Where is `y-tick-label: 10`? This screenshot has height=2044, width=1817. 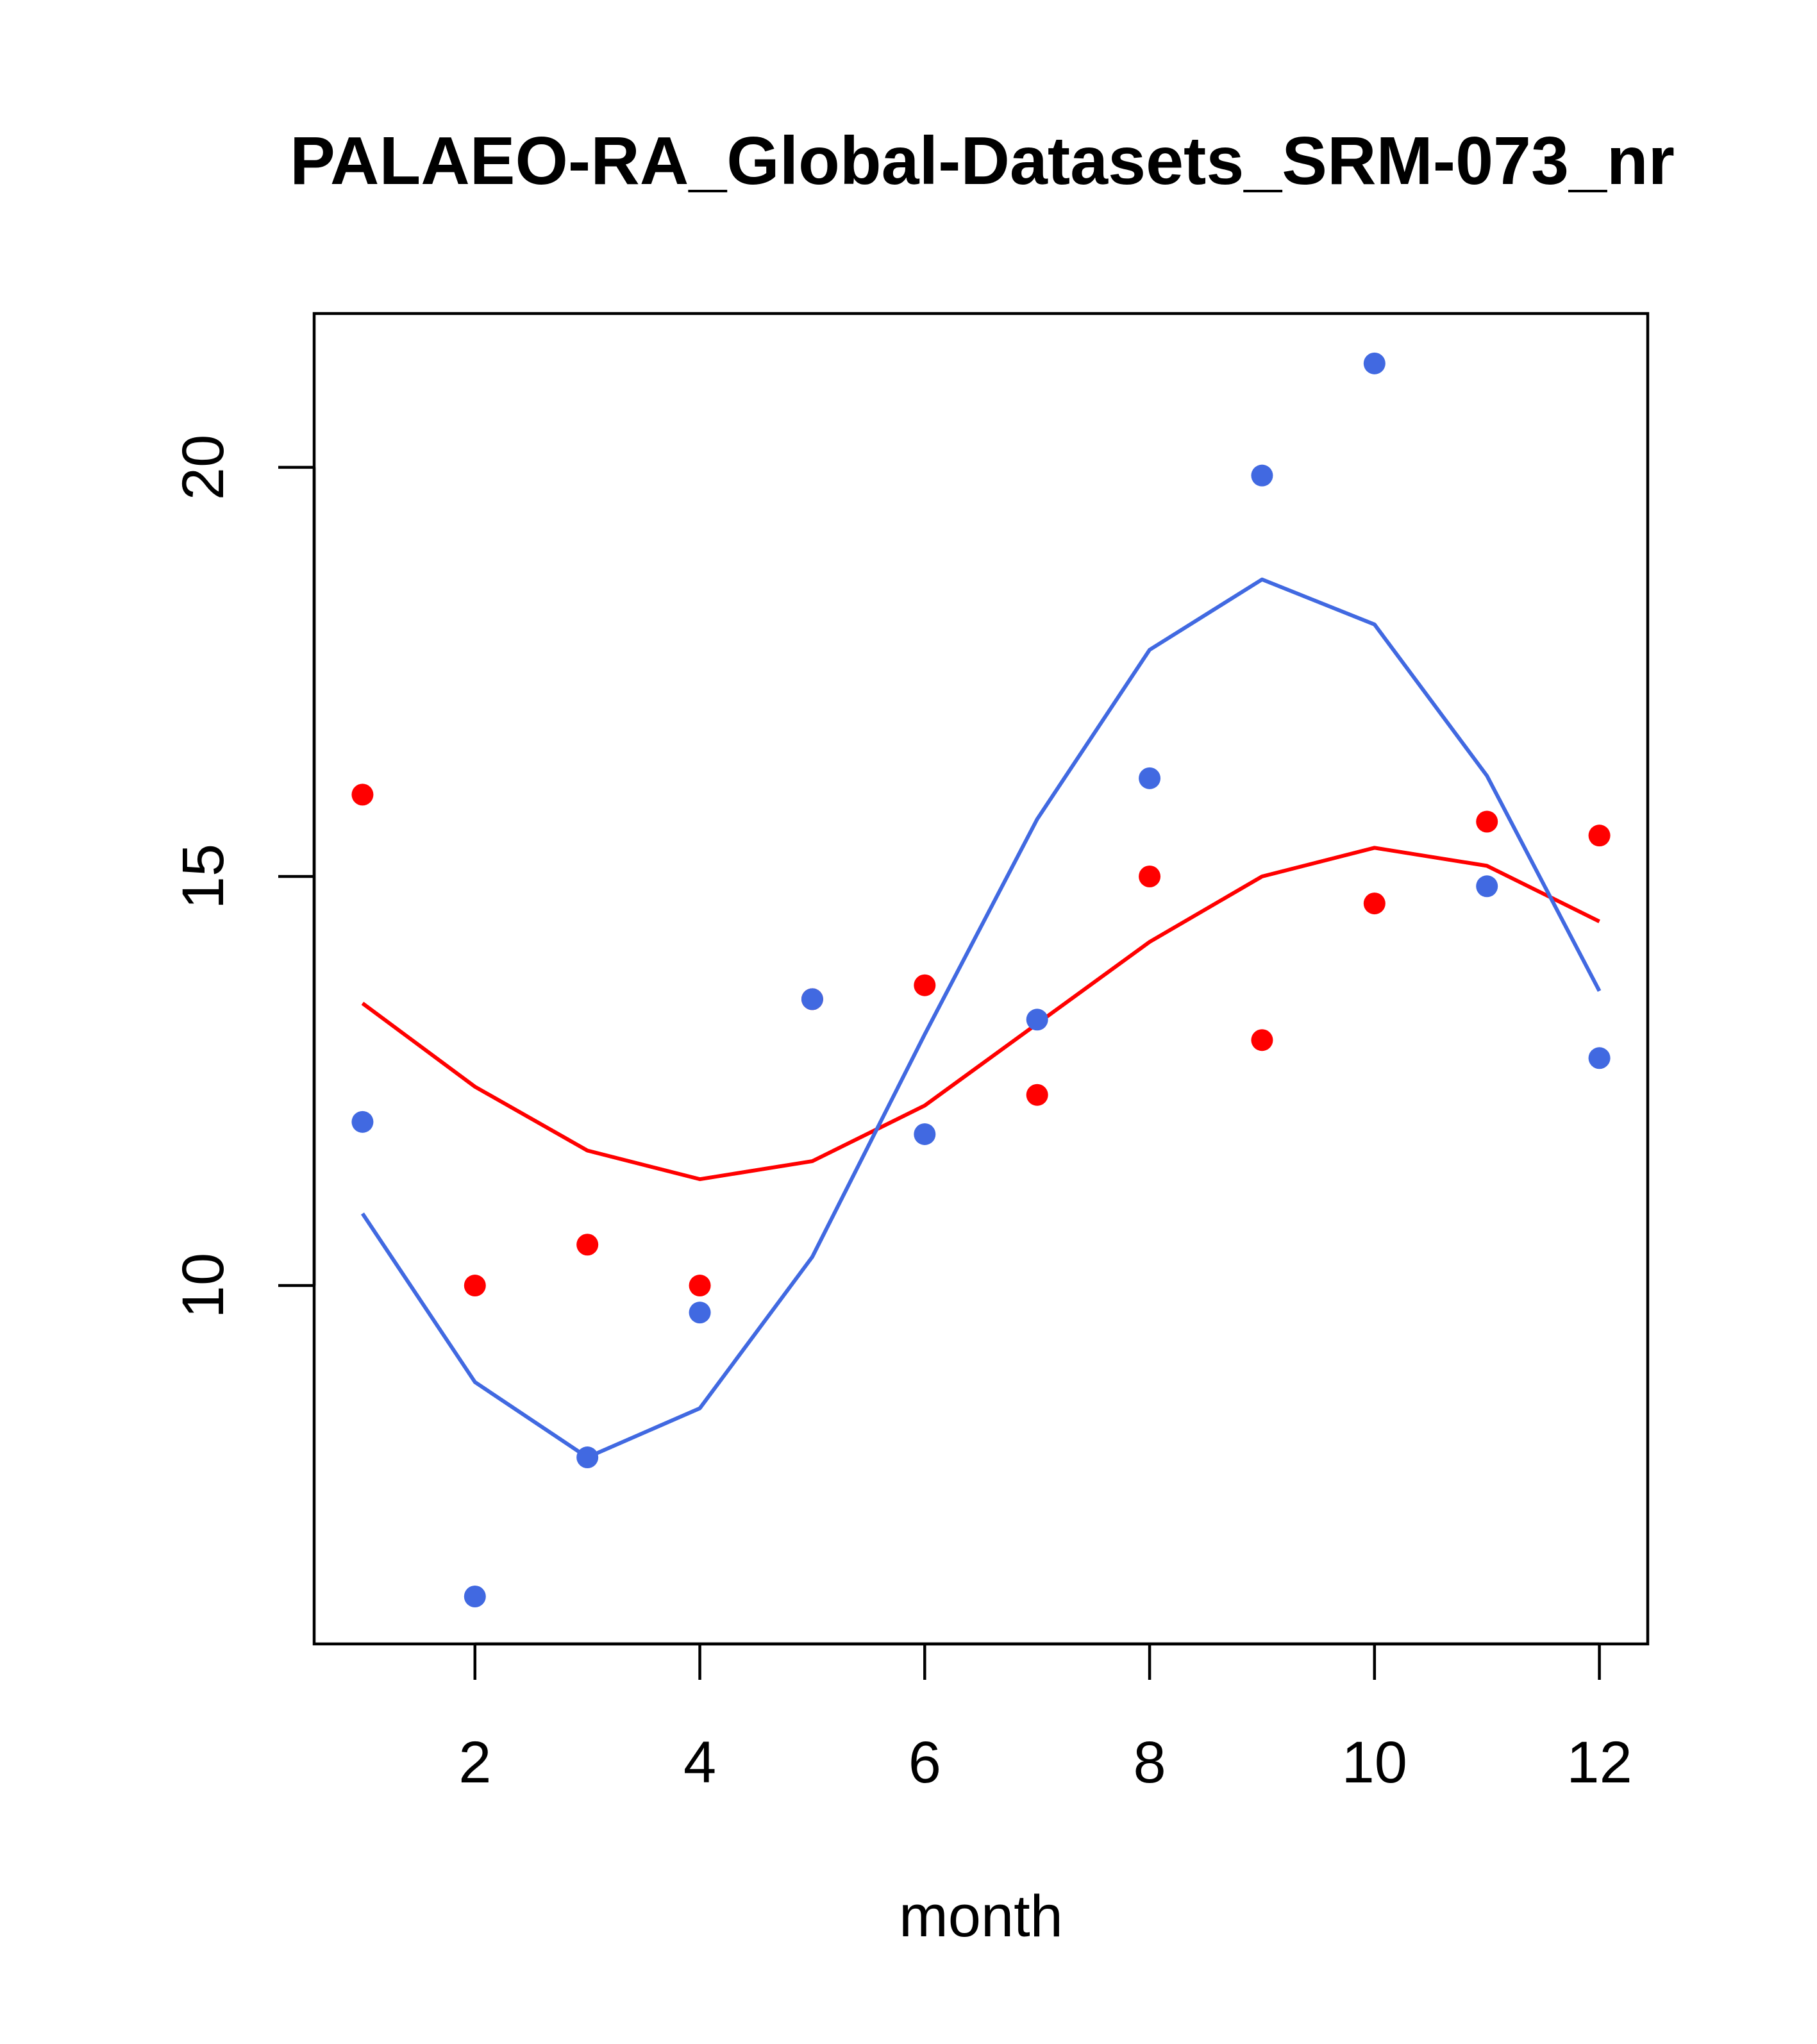 y-tick-label: 10 is located at coordinates (204, 1285).